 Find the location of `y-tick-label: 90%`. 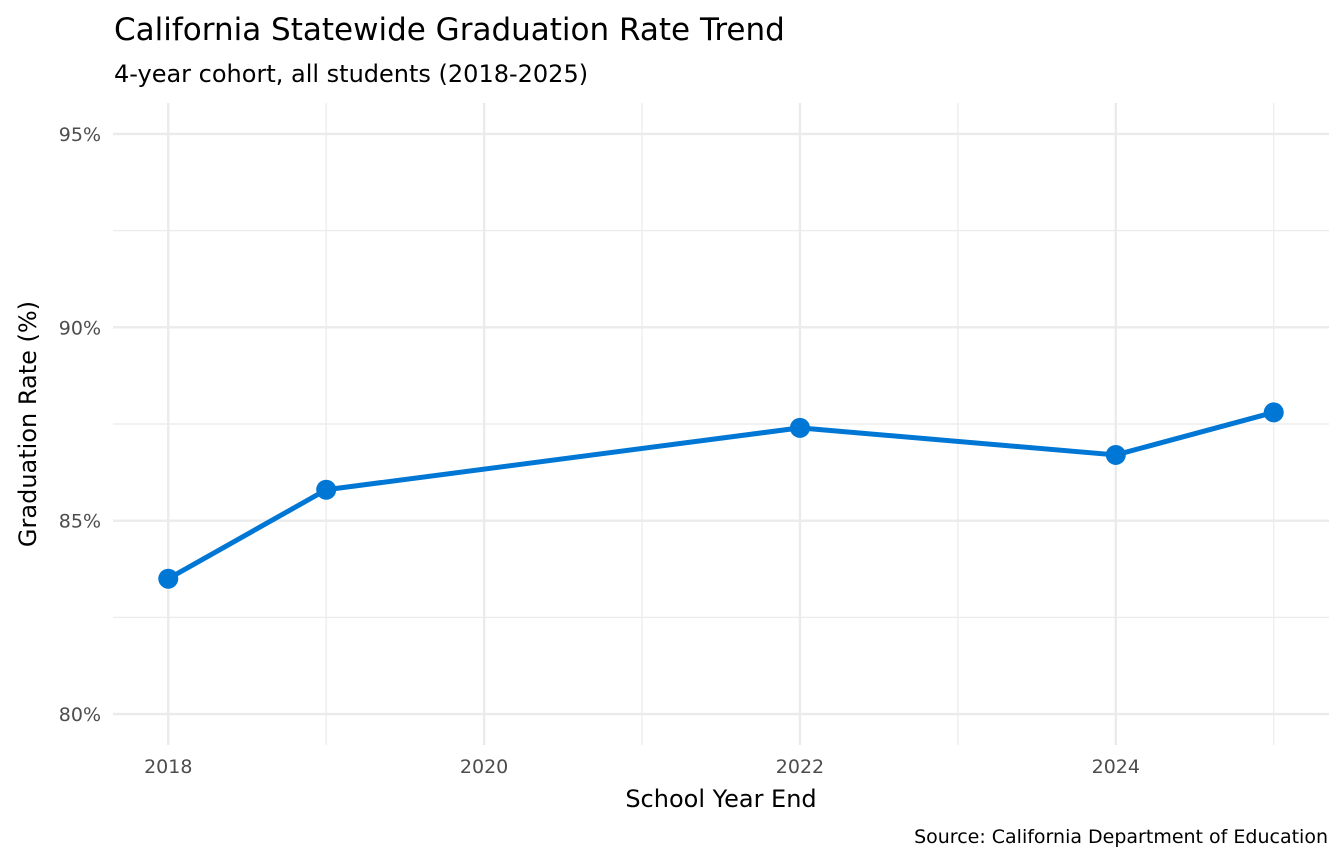

y-tick-label: 90% is located at coordinates (80, 328).